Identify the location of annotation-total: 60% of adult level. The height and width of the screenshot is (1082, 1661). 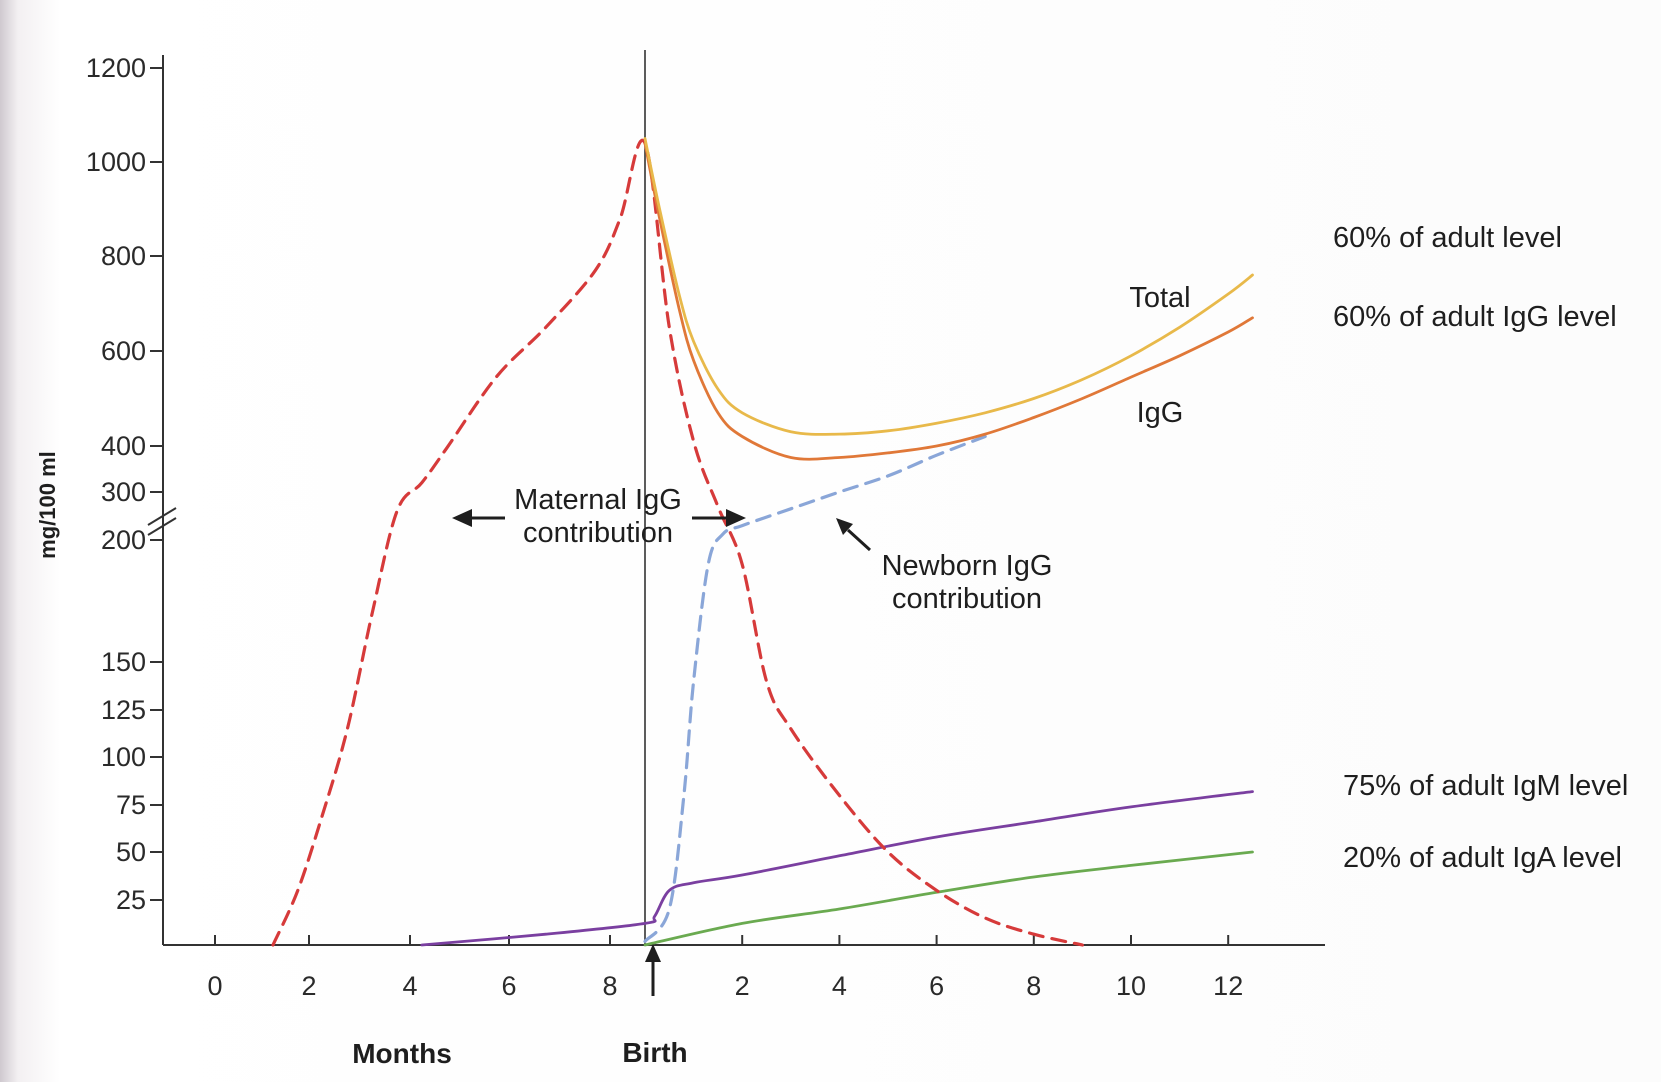
(1447, 238).